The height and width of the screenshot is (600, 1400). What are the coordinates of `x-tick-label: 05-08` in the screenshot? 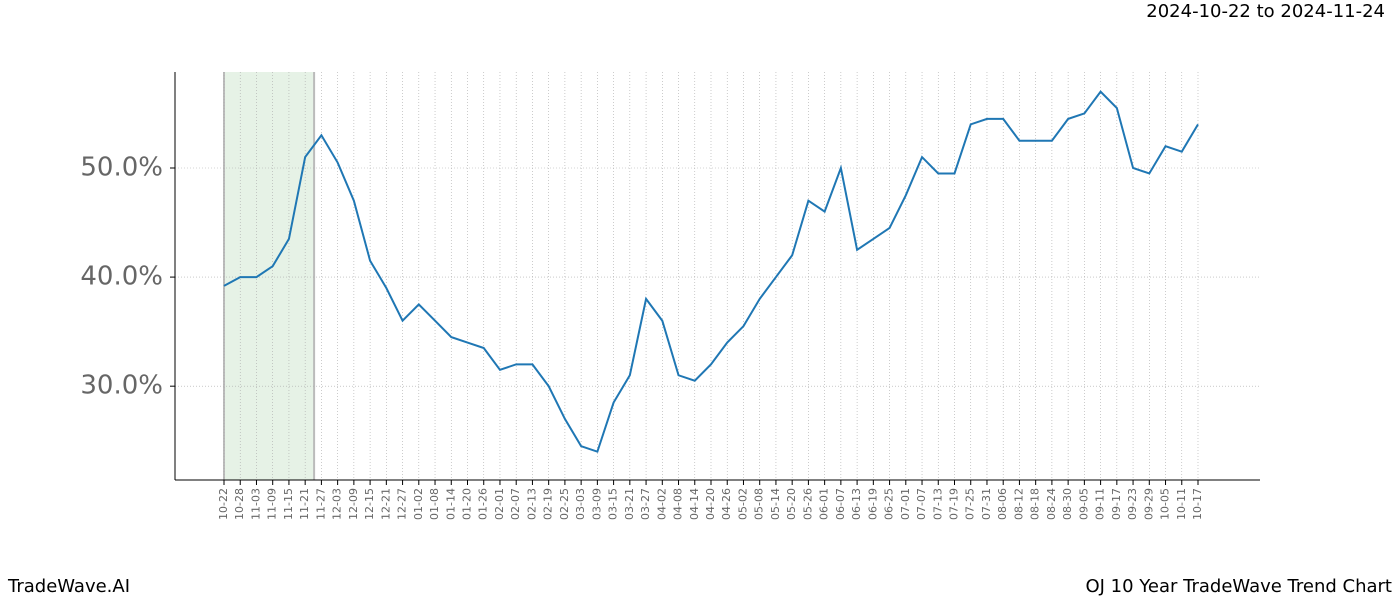 It's located at (759, 504).